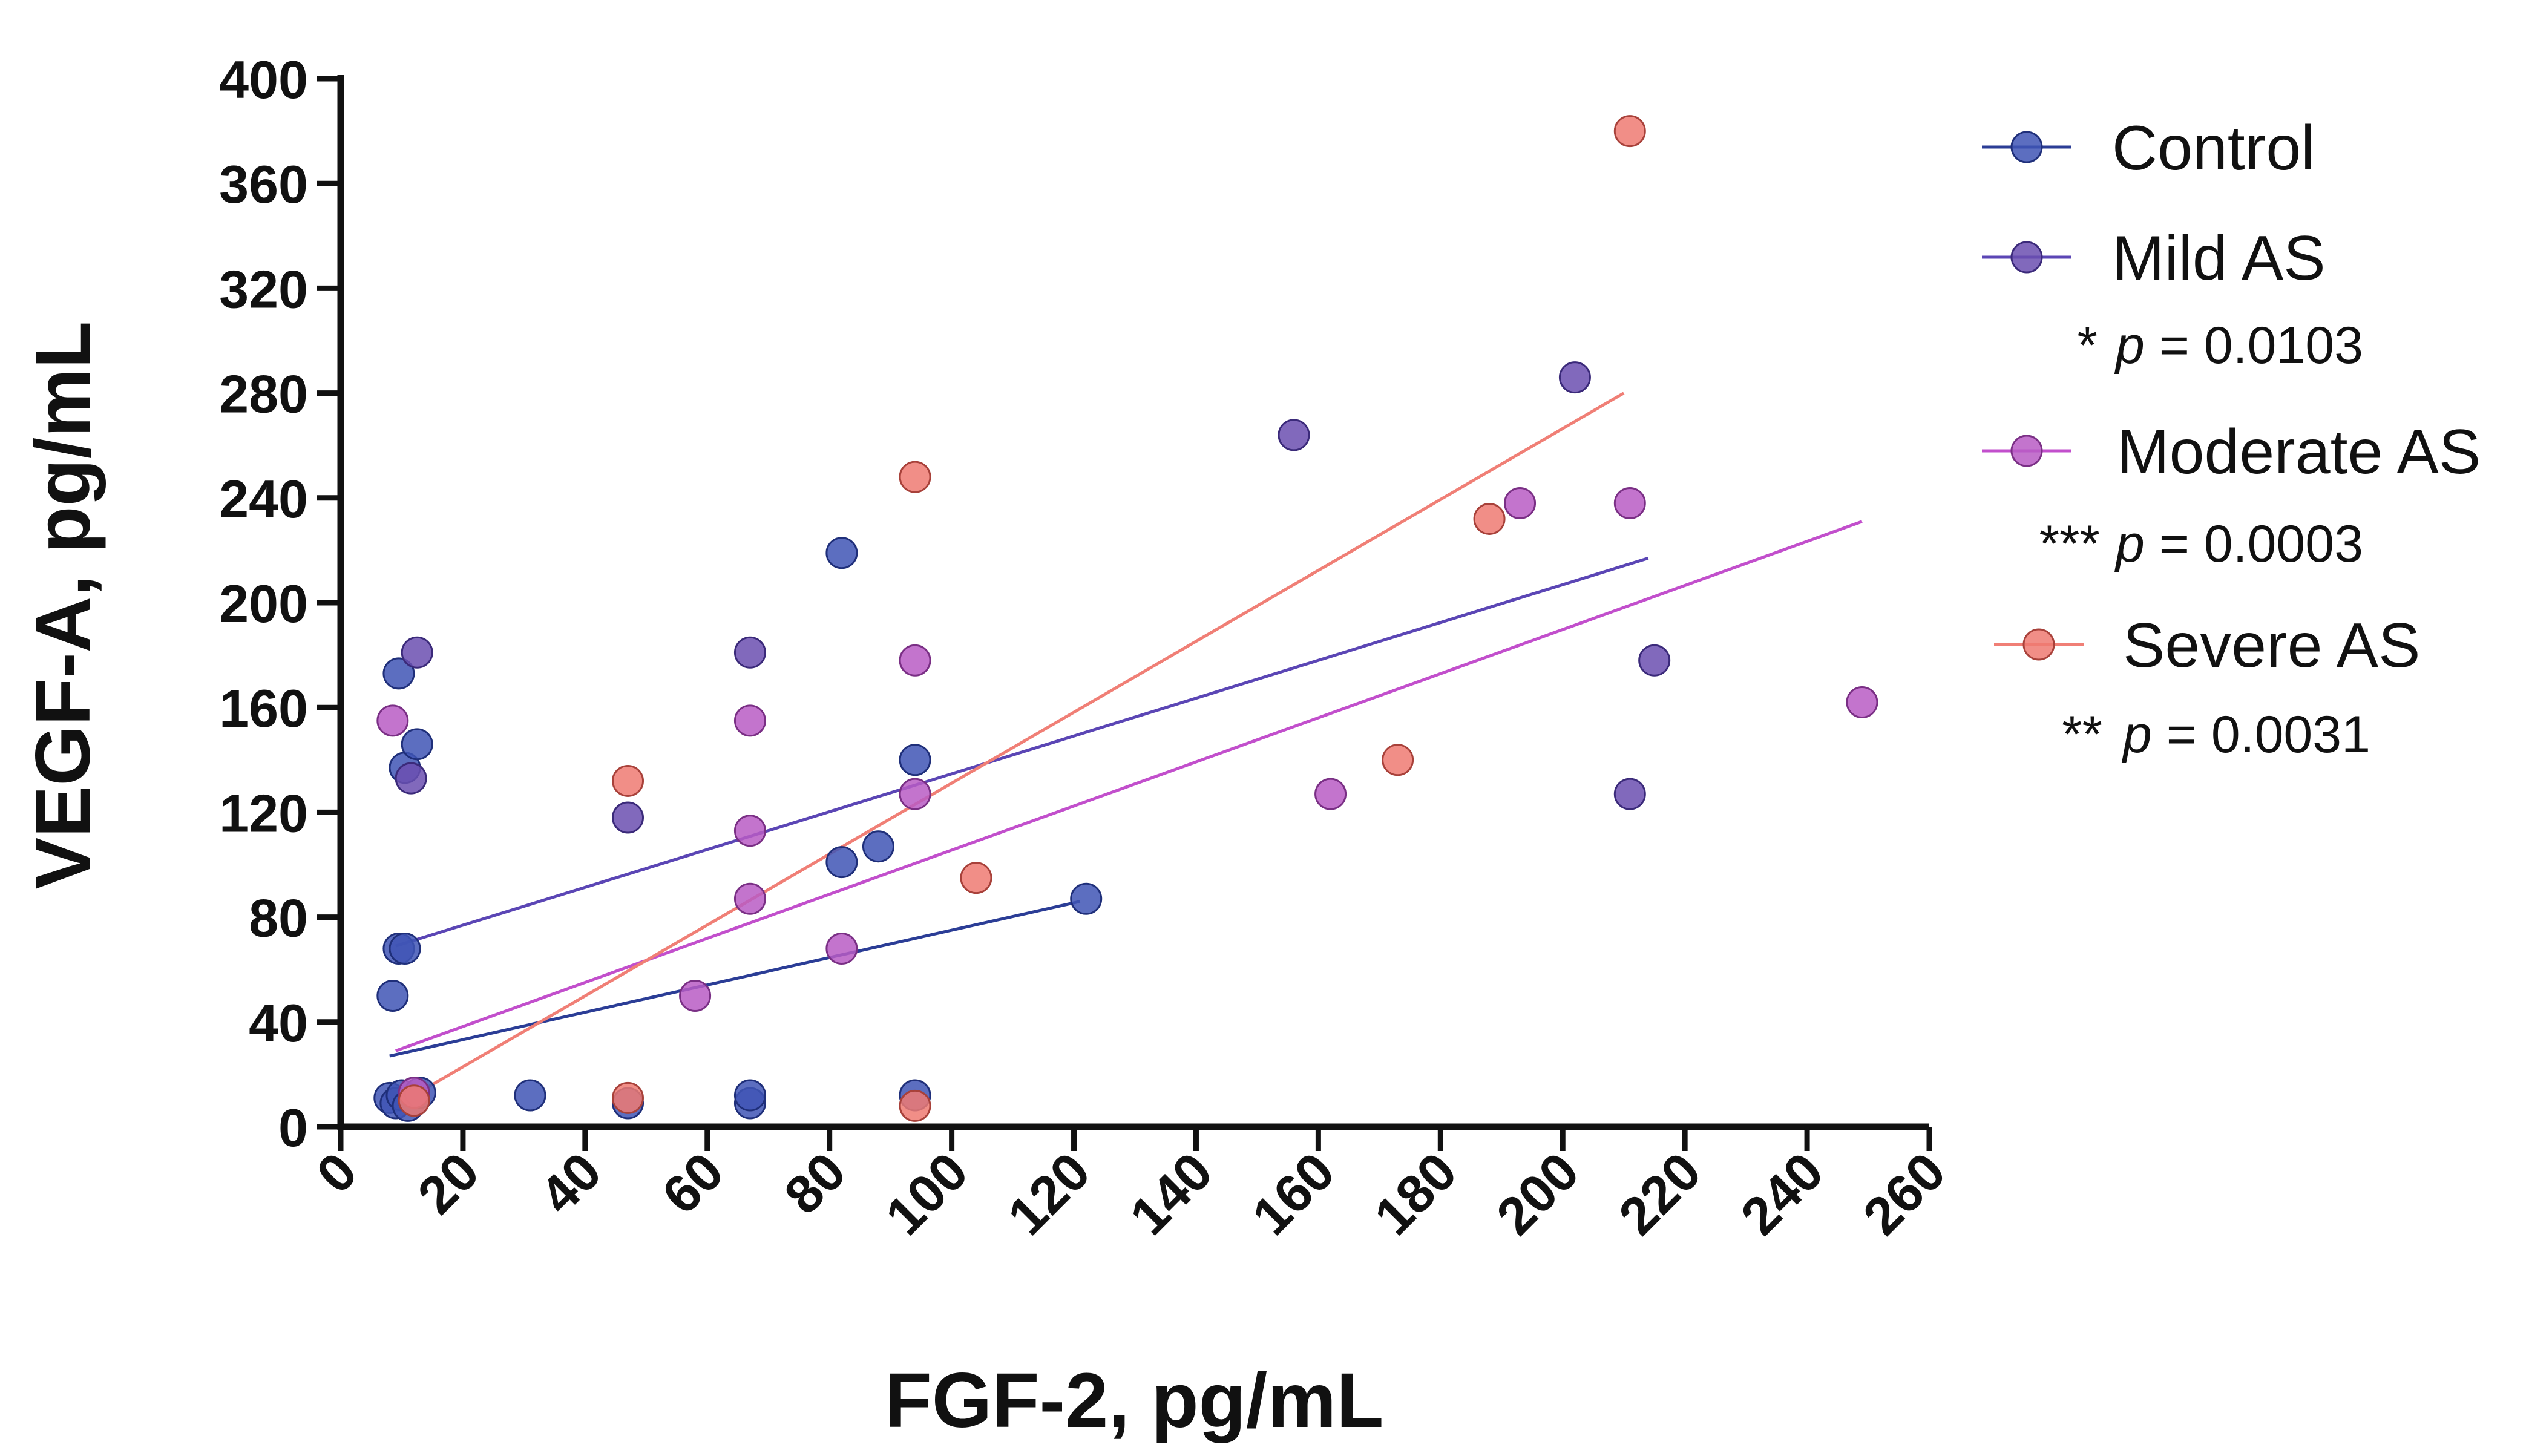  Describe the element at coordinates (1537, 1193) in the screenshot. I see `x-tick-label: 200` at that location.